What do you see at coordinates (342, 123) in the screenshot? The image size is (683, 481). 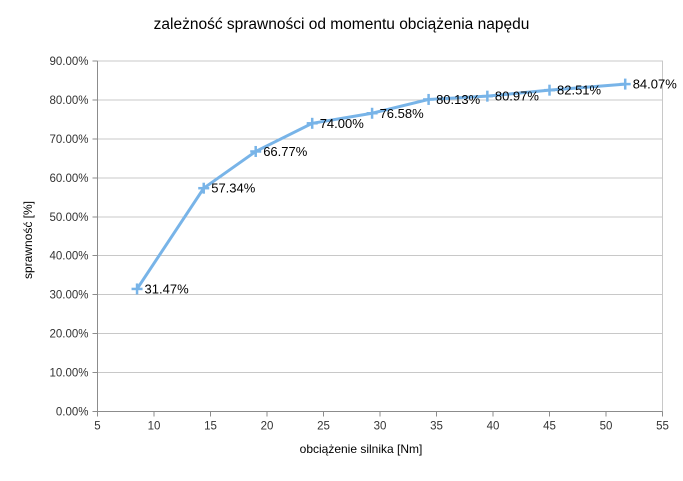 I see `data-point-label: 74.00%` at bounding box center [342, 123].